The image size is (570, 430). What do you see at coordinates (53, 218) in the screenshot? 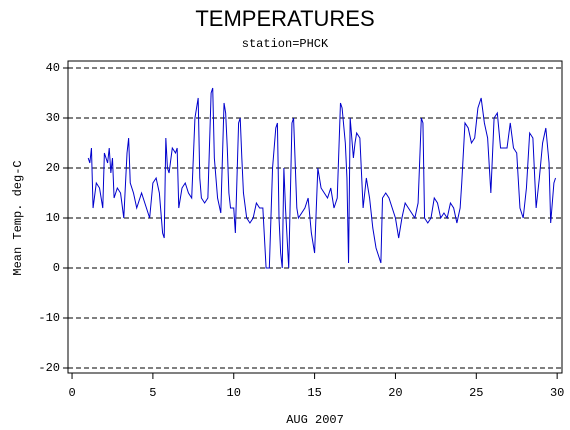
I see `y-tick-label: 10` at bounding box center [53, 218].